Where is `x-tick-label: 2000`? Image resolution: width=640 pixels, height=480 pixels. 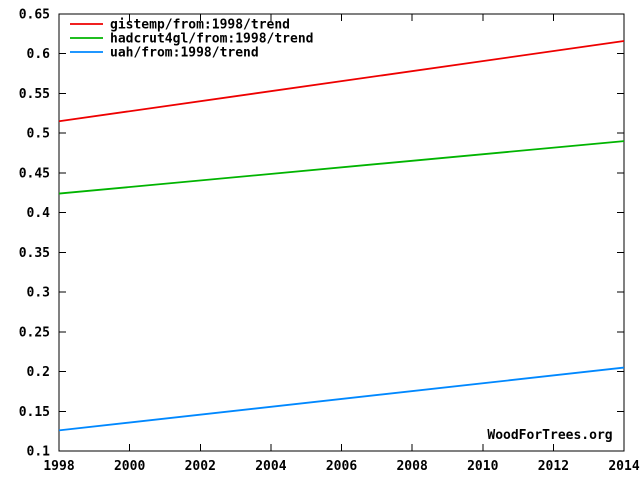 x-tick-label: 2000 is located at coordinates (129, 466).